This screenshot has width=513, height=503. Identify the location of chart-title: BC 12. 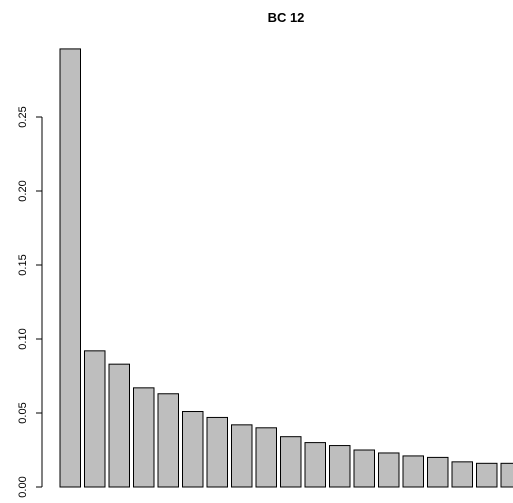
(286, 17).